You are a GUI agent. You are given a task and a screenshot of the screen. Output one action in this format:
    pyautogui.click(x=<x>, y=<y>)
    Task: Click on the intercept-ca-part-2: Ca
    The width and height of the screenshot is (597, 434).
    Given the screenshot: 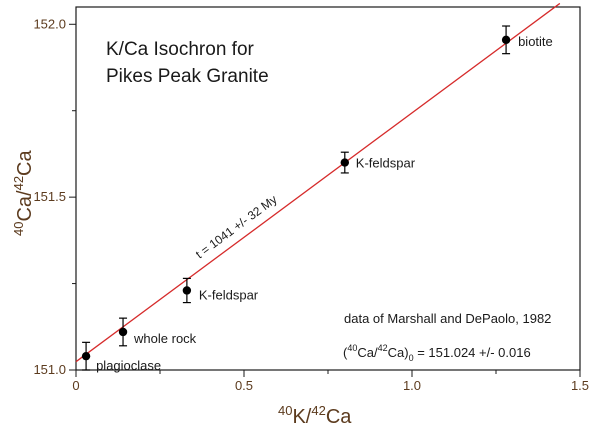 What is the action you would take?
    pyautogui.click(x=396, y=352)
    